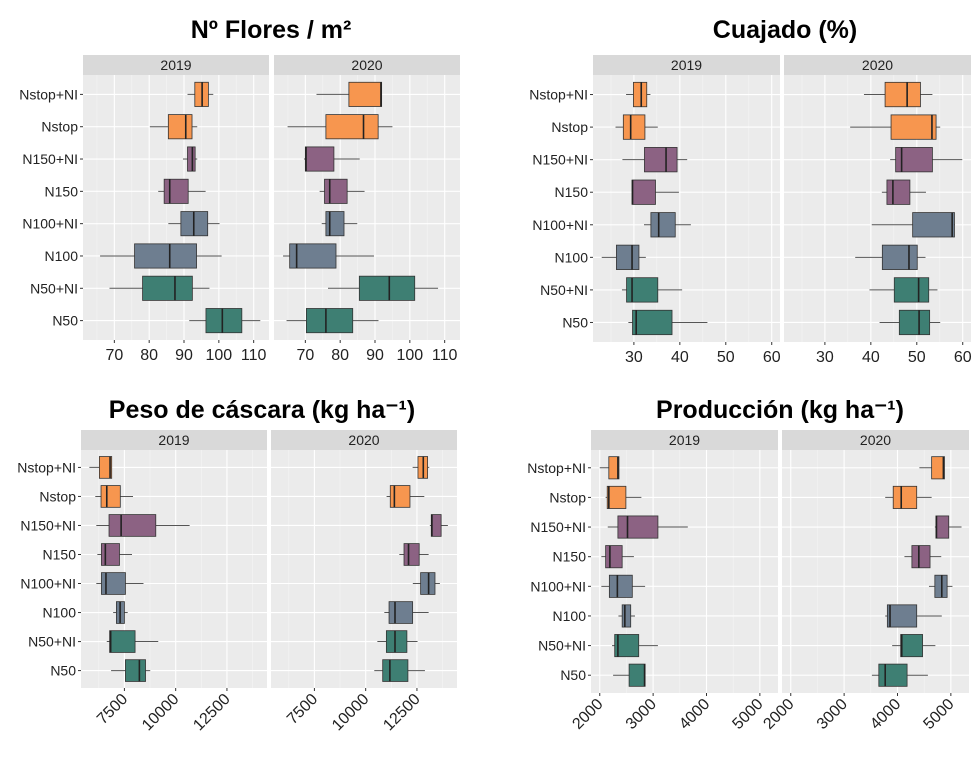 The image size is (975, 762). I want to click on facet-2019: 2019 70 80 90 100 110, so click(176, 209).